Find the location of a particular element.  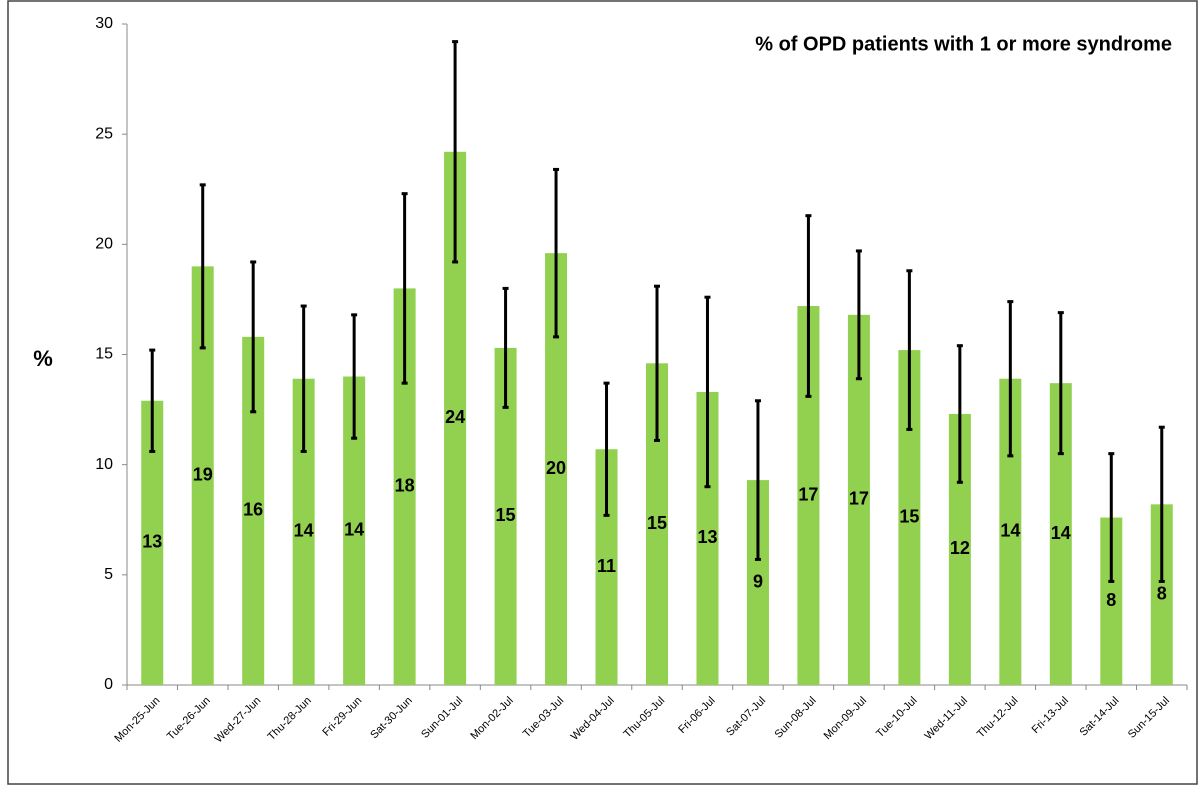

x-tick-label: Thu-05-Jul is located at coordinates (645, 718).